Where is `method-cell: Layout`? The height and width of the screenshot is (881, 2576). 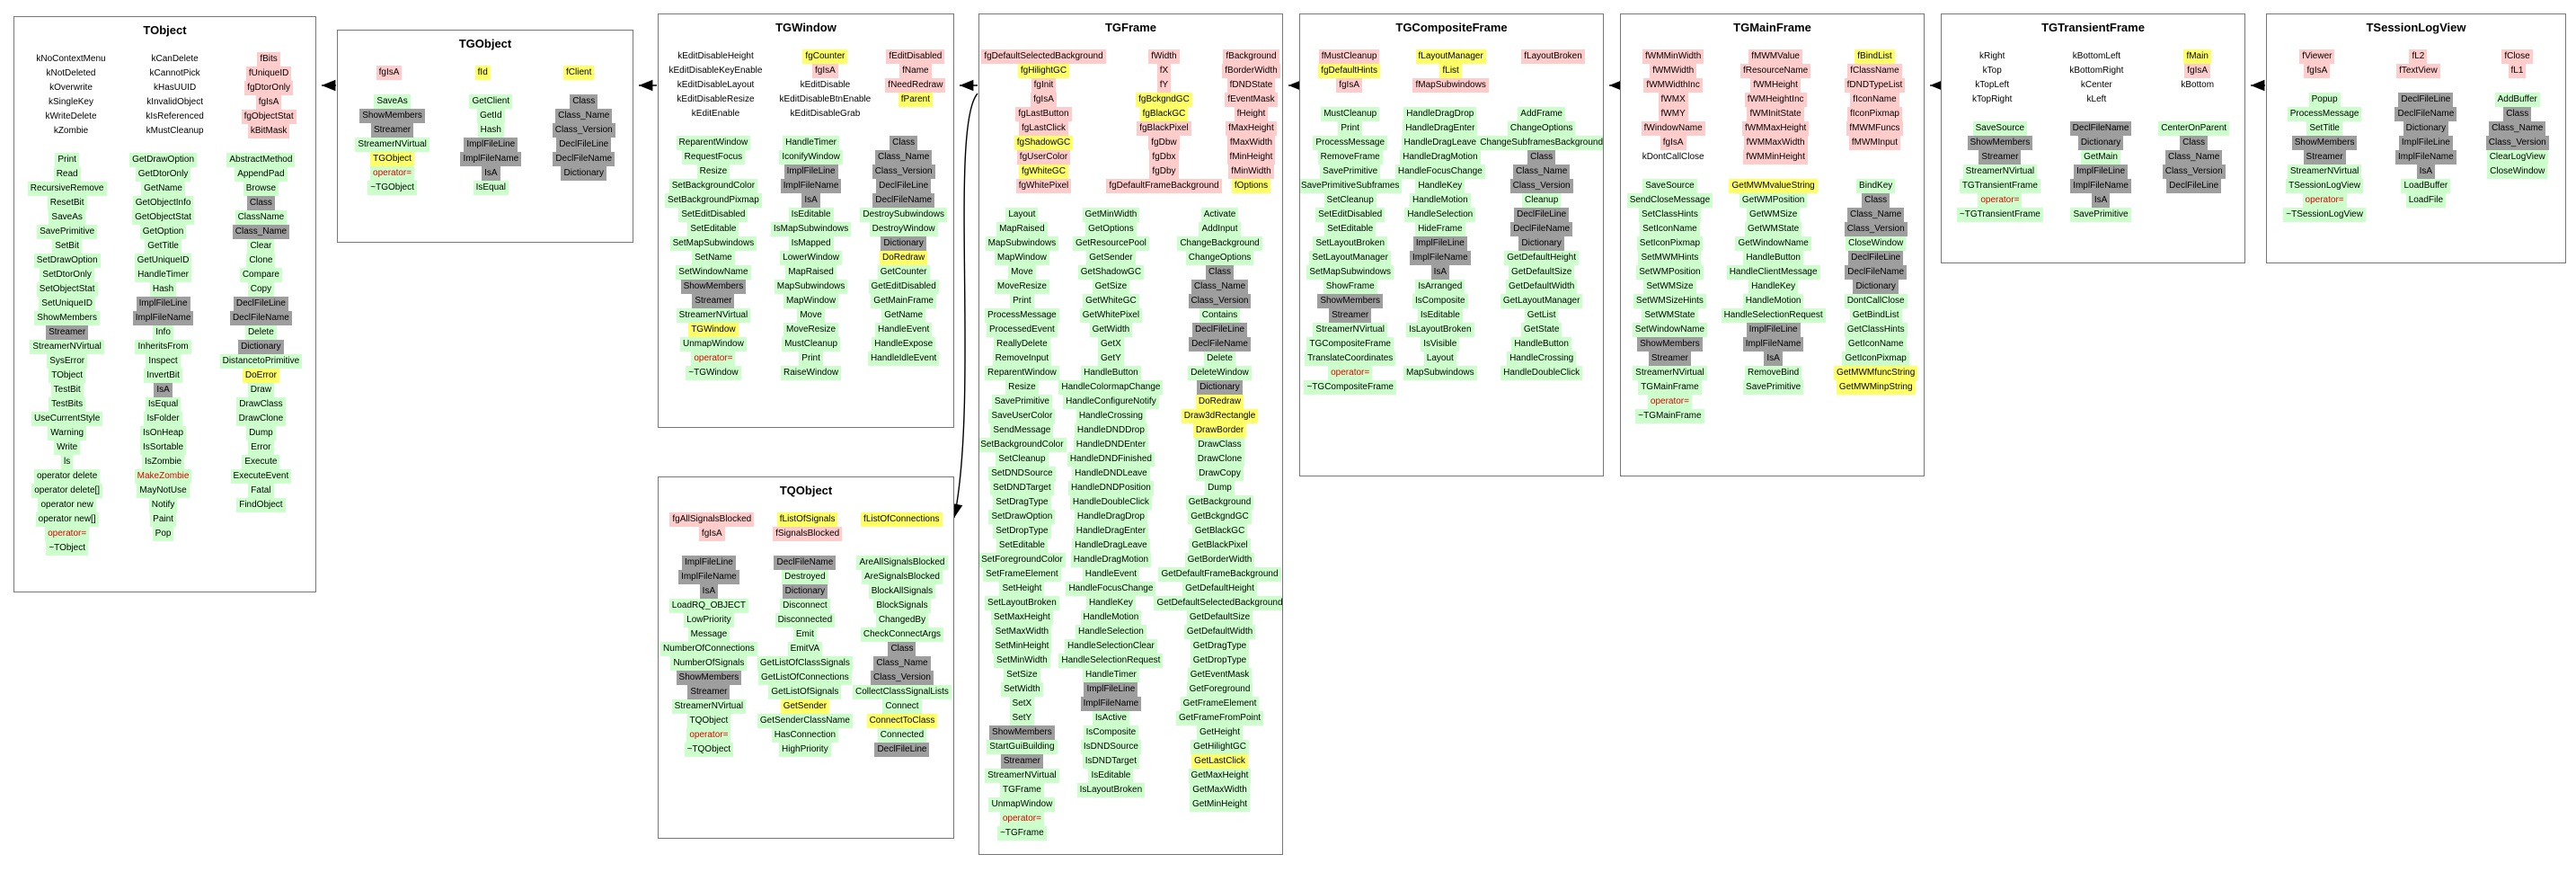
method-cell: Layout is located at coordinates (1439, 359).